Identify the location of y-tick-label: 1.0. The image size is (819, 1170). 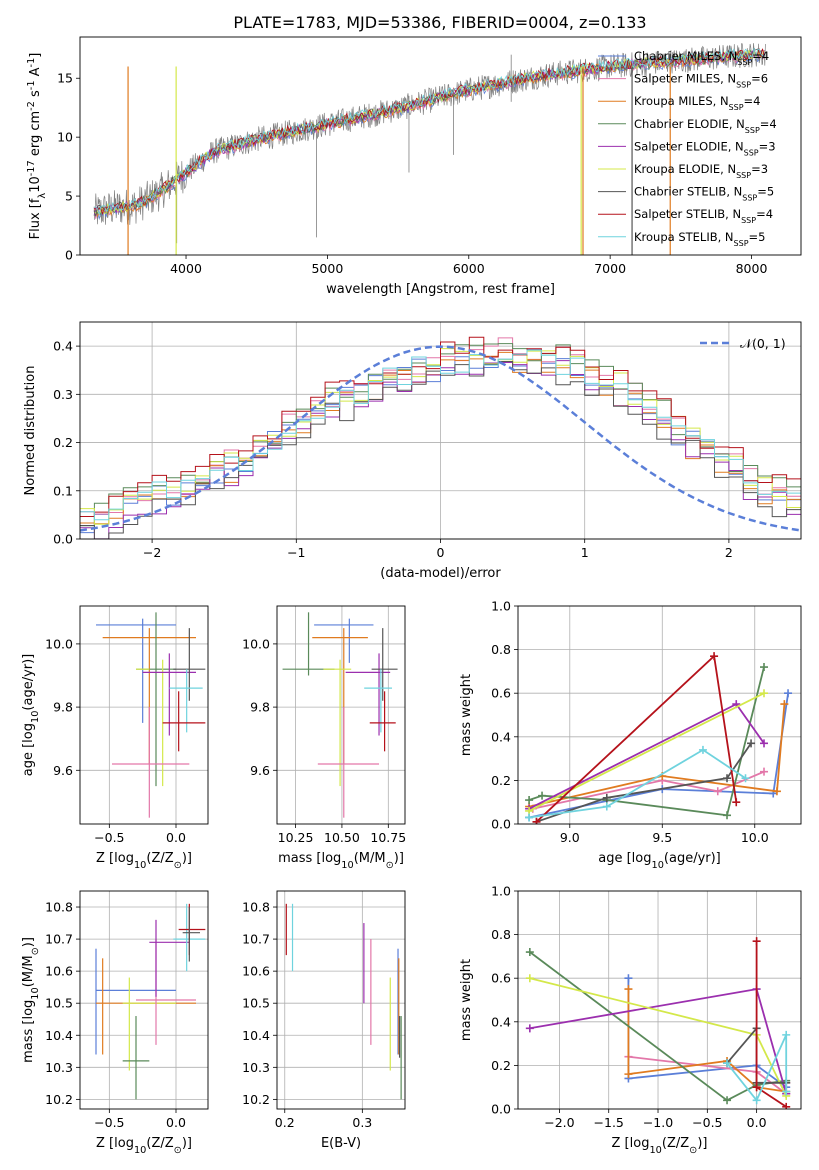
(501, 606).